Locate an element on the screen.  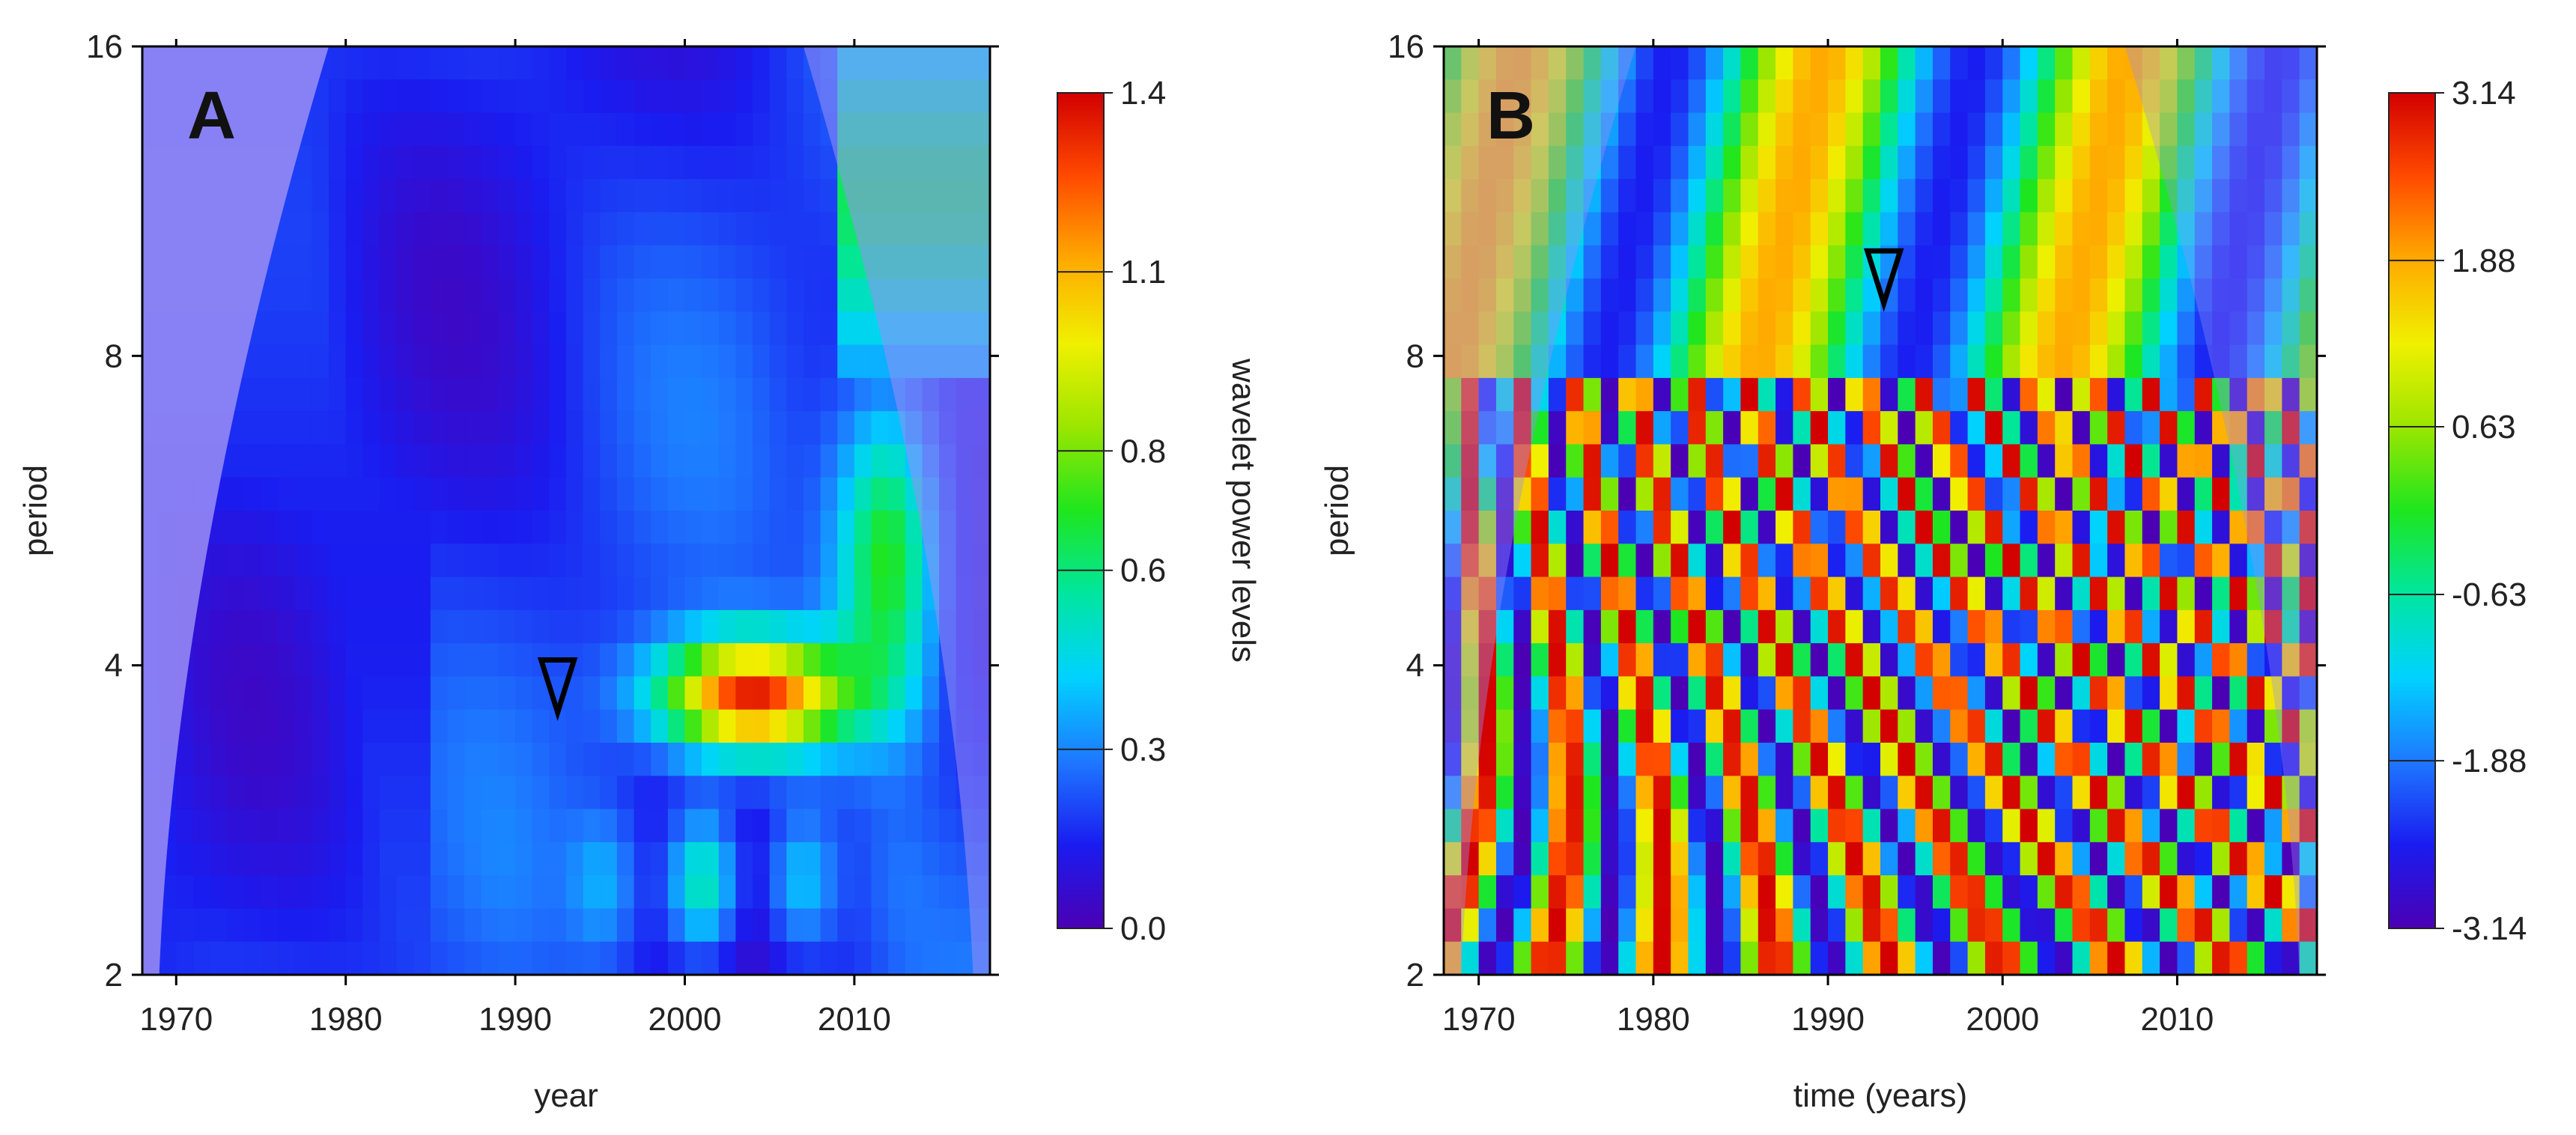
x-tick-label: 1980 is located at coordinates (346, 1020).